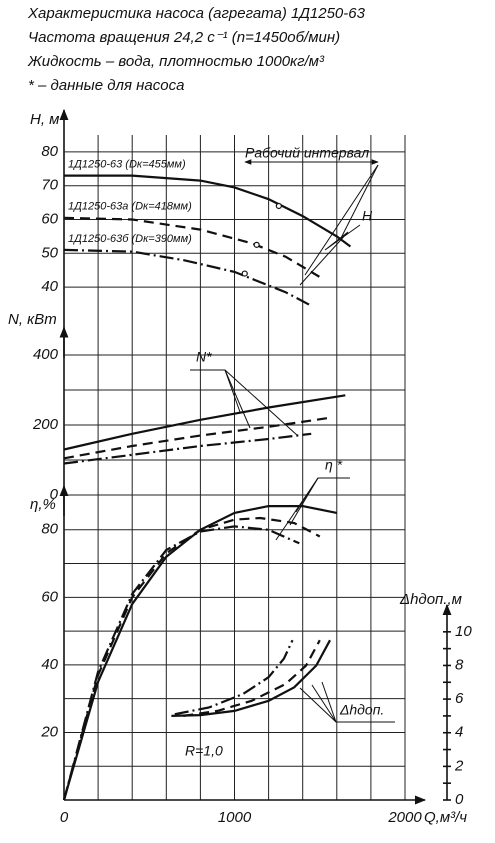 Image resolution: width=495 pixels, height=843 pixels. What do you see at coordinates (361, 710) in the screenshot?
I see `annotation: Δhдоп.` at bounding box center [361, 710].